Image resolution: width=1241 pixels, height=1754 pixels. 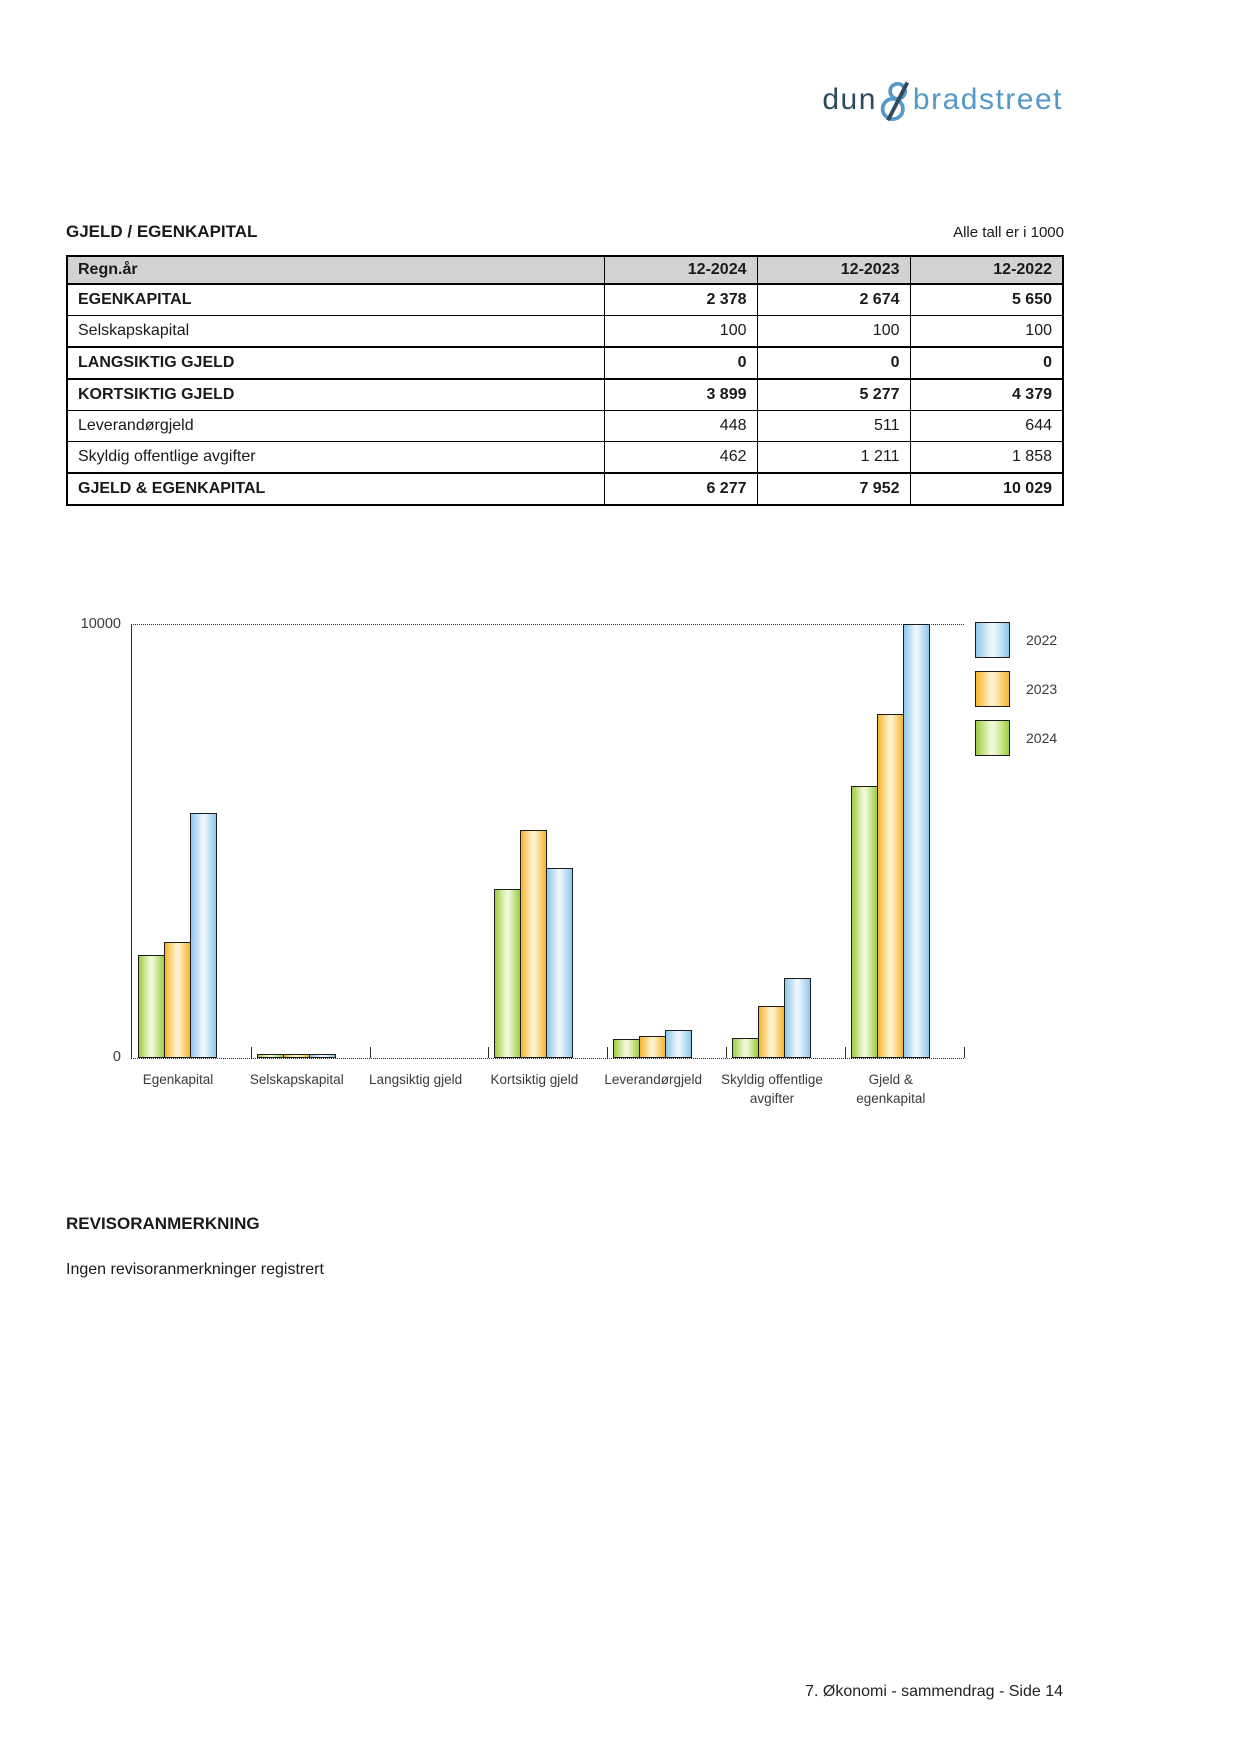 What do you see at coordinates (335, 426) in the screenshot?
I see `row-label: Leverandørgjeld` at bounding box center [335, 426].